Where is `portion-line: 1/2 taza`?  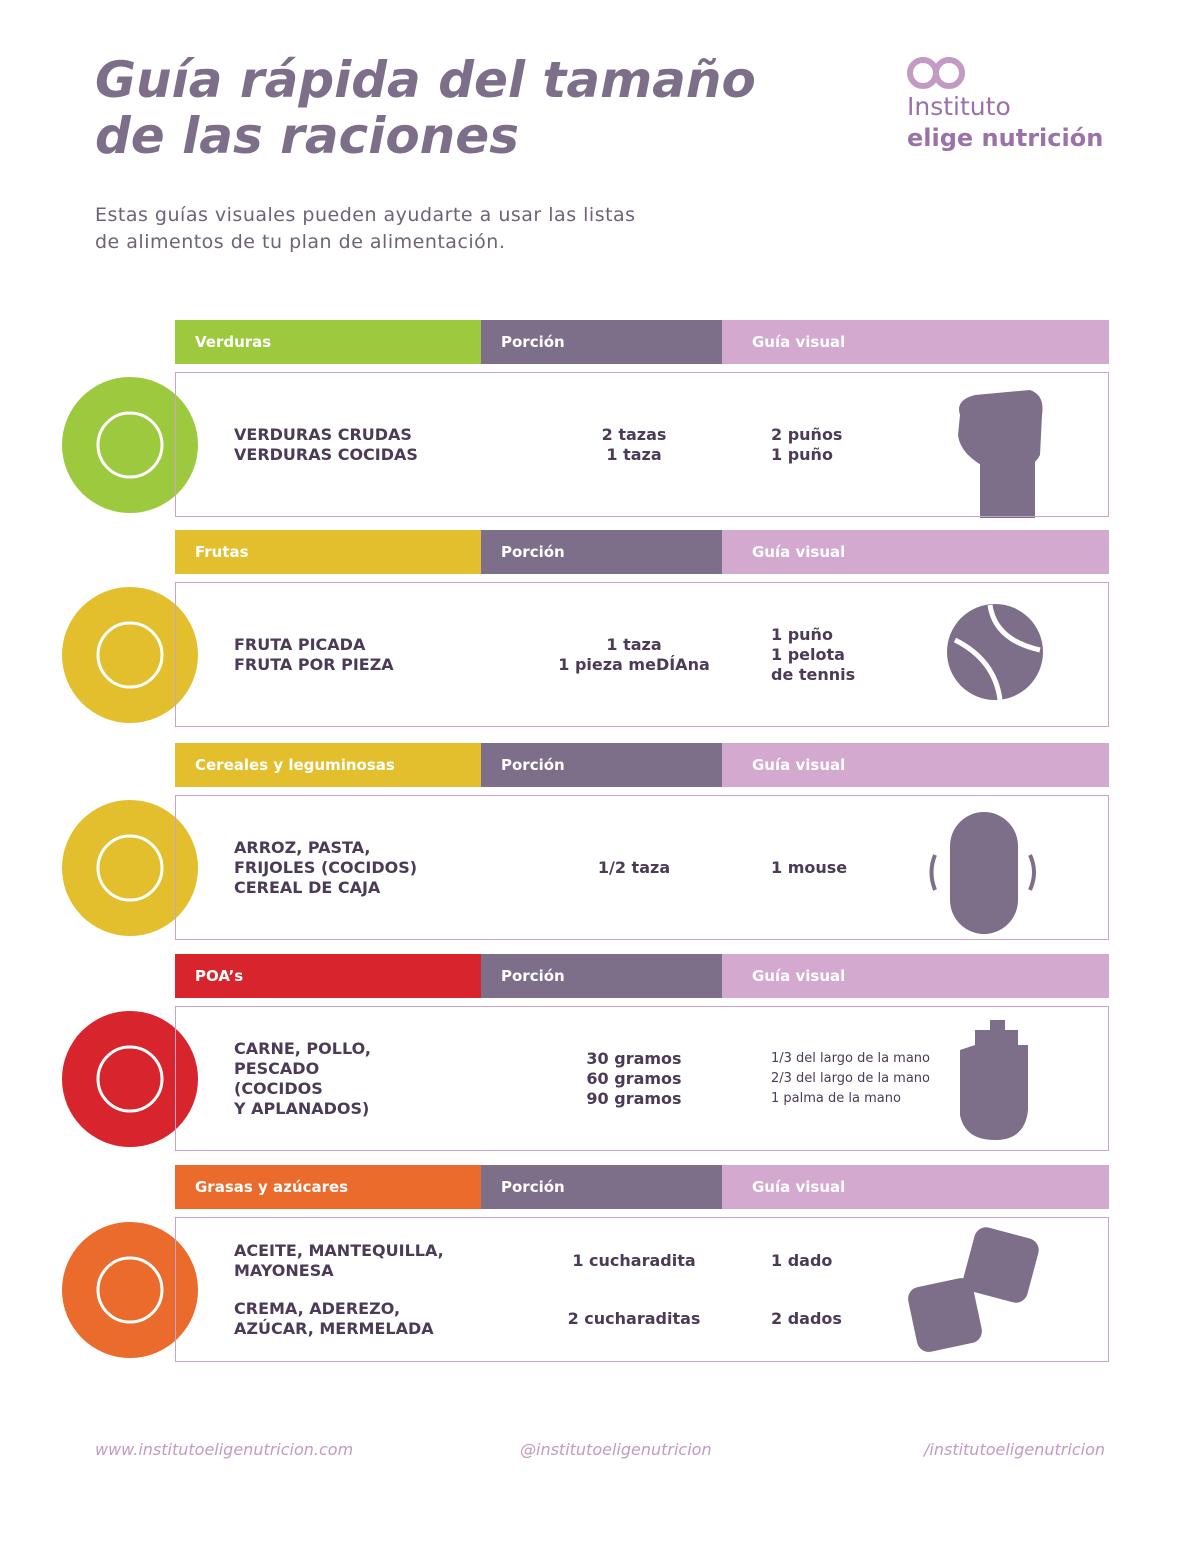 portion-line: 1/2 taza is located at coordinates (634, 867).